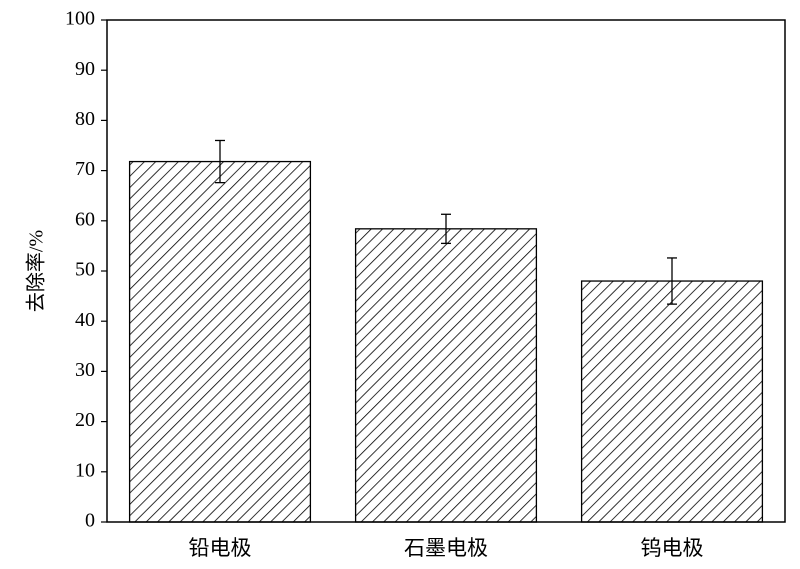 The width and height of the screenshot is (800, 569). What do you see at coordinates (90, 521) in the screenshot?
I see `y-tick-label: 0` at bounding box center [90, 521].